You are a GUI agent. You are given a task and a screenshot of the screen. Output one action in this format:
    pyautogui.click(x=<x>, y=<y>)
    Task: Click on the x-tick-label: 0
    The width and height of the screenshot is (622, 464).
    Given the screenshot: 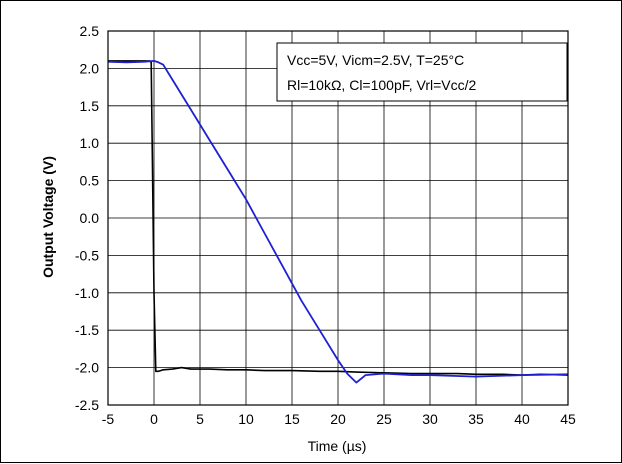 What is the action you would take?
    pyautogui.click(x=154, y=419)
    